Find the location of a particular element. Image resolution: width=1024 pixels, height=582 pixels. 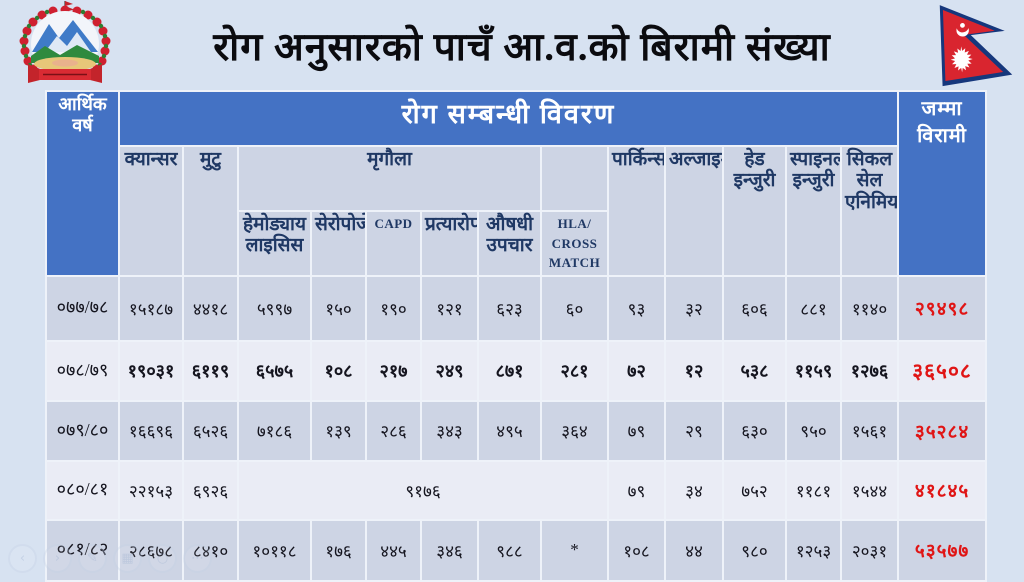

col-header-capd: CAPD is located at coordinates (393, 243).